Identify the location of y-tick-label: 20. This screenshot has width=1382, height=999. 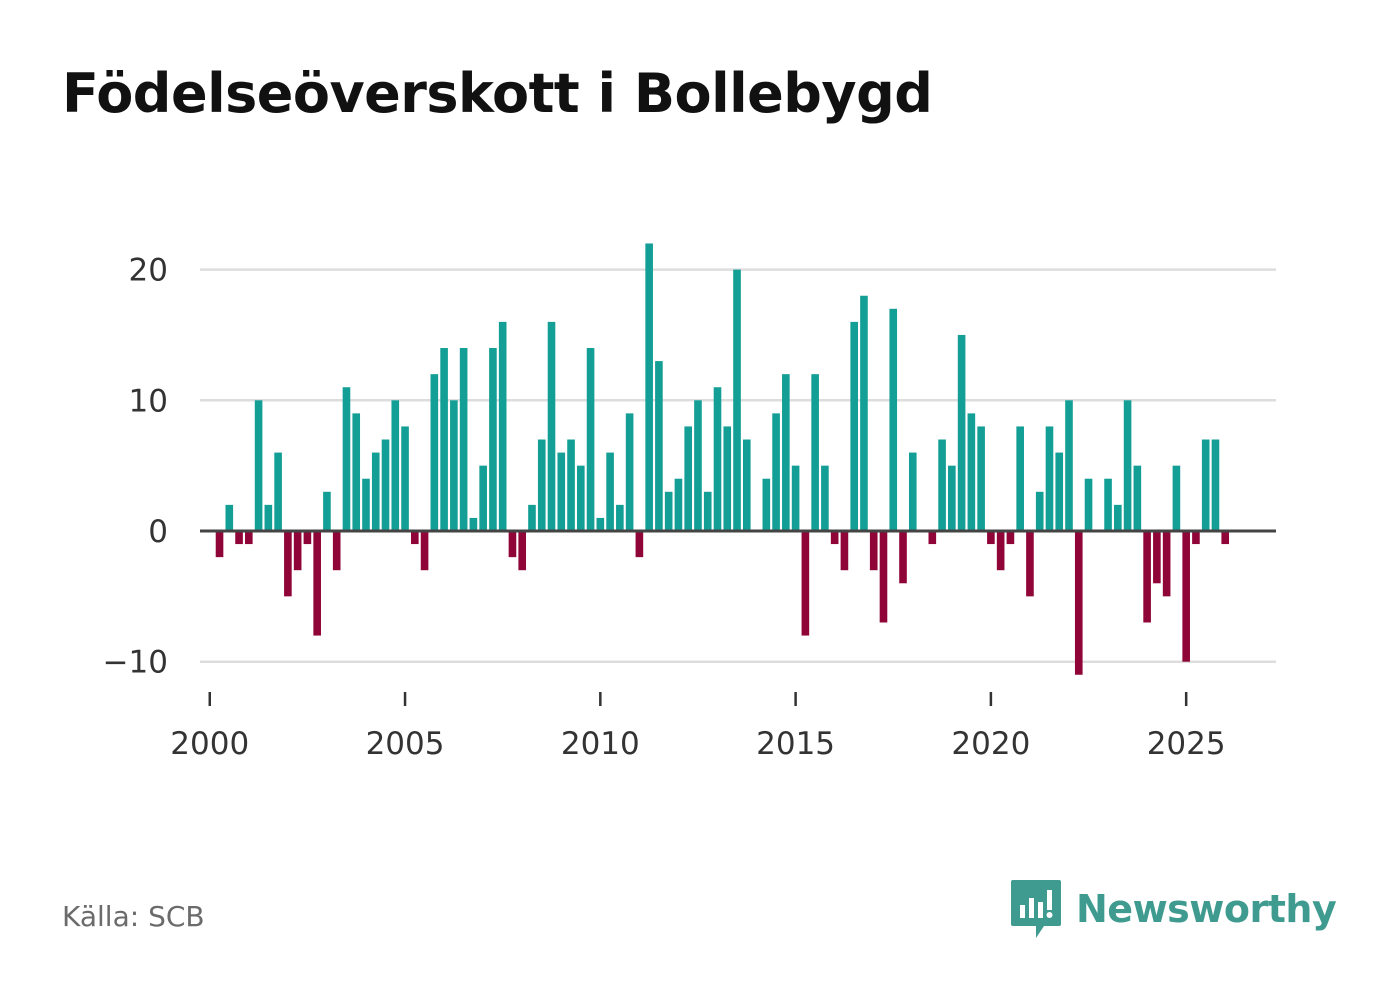
(148, 271).